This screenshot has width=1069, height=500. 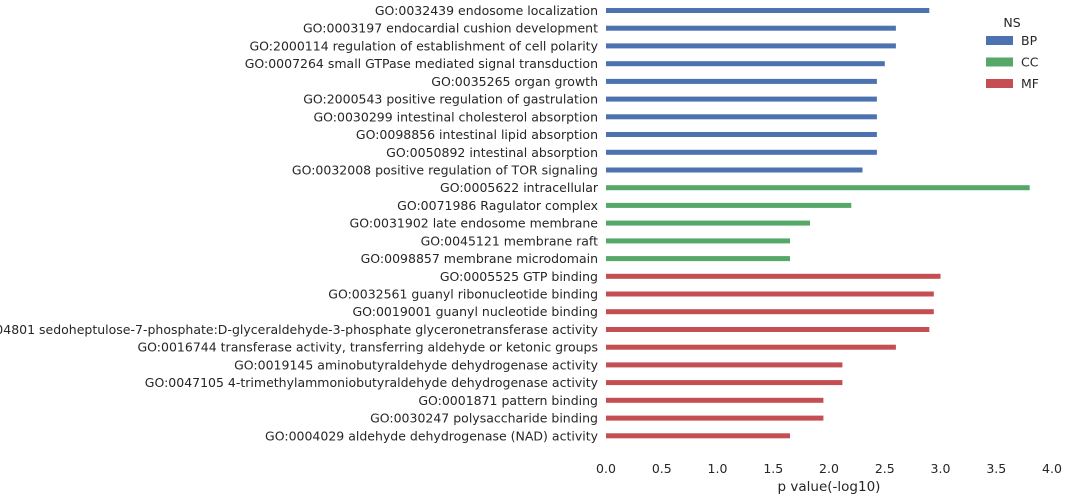 What do you see at coordinates (479, 258) in the screenshot?
I see `category-label: GO:0098857 membrane microdomain` at bounding box center [479, 258].